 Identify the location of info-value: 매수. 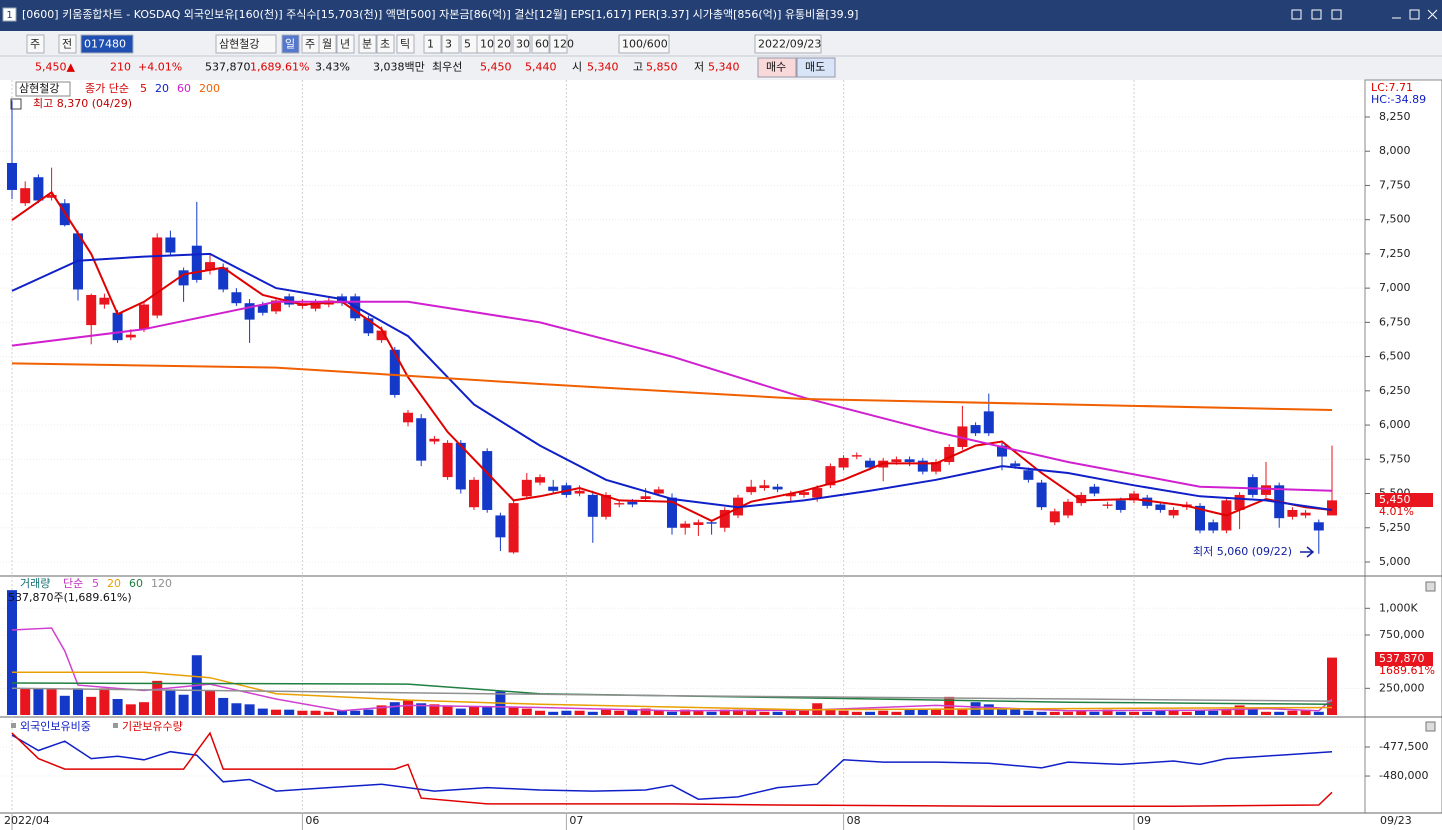
(776, 67).